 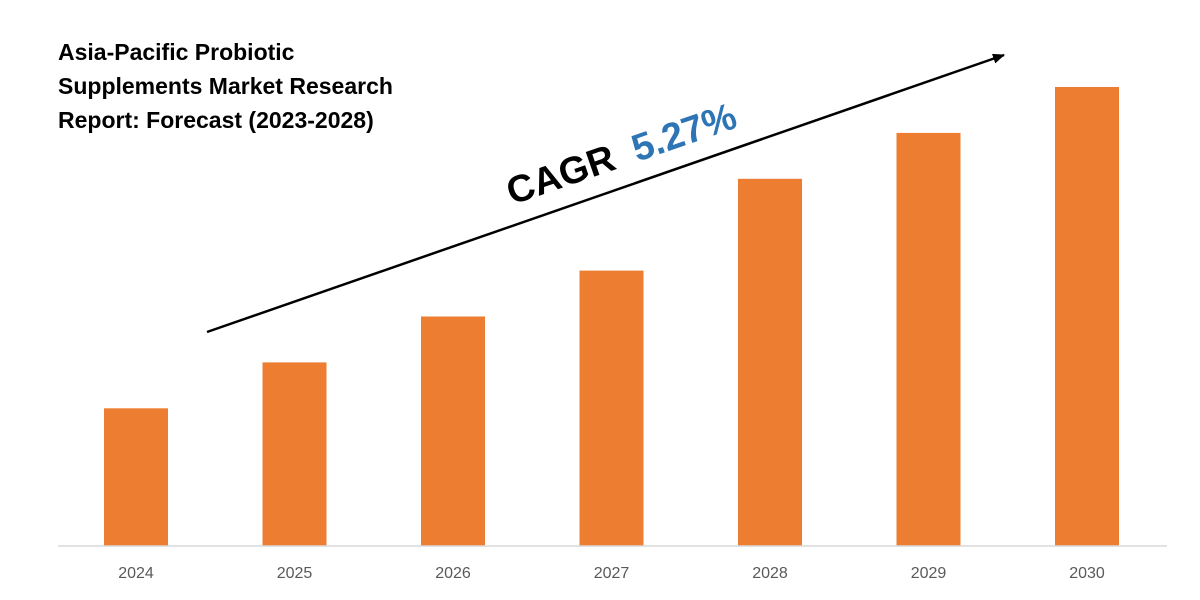 What do you see at coordinates (176, 52) in the screenshot?
I see `chart-title-line-1: Asia-Pacific Probiotic` at bounding box center [176, 52].